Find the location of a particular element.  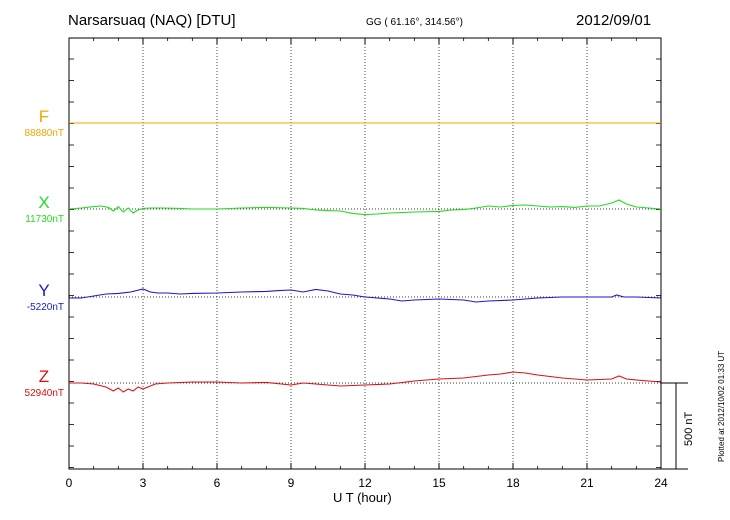

component-baseline-y: -5220nT is located at coordinates (45, 307).